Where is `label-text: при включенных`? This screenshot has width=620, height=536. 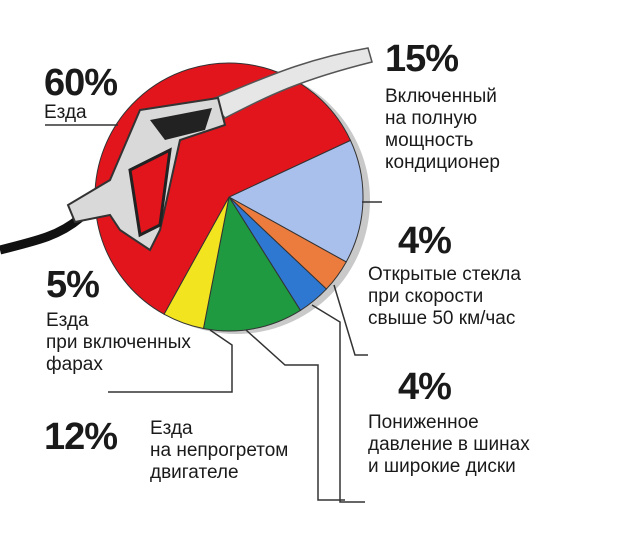 label-text: при включенных is located at coordinates (118, 342).